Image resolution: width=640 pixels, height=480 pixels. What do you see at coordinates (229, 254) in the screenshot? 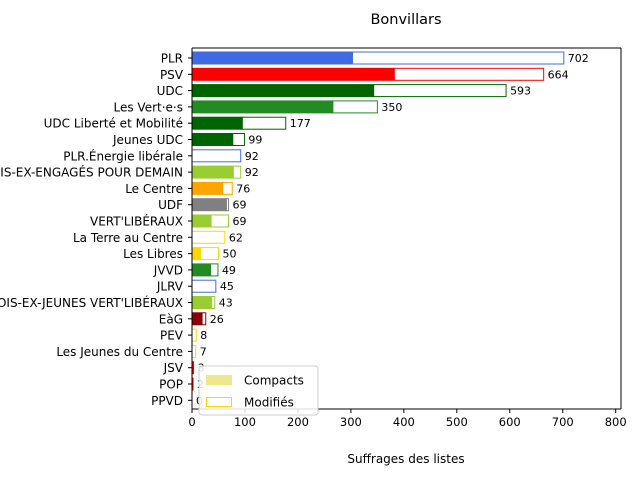
I see `value-label: 50` at bounding box center [229, 254].